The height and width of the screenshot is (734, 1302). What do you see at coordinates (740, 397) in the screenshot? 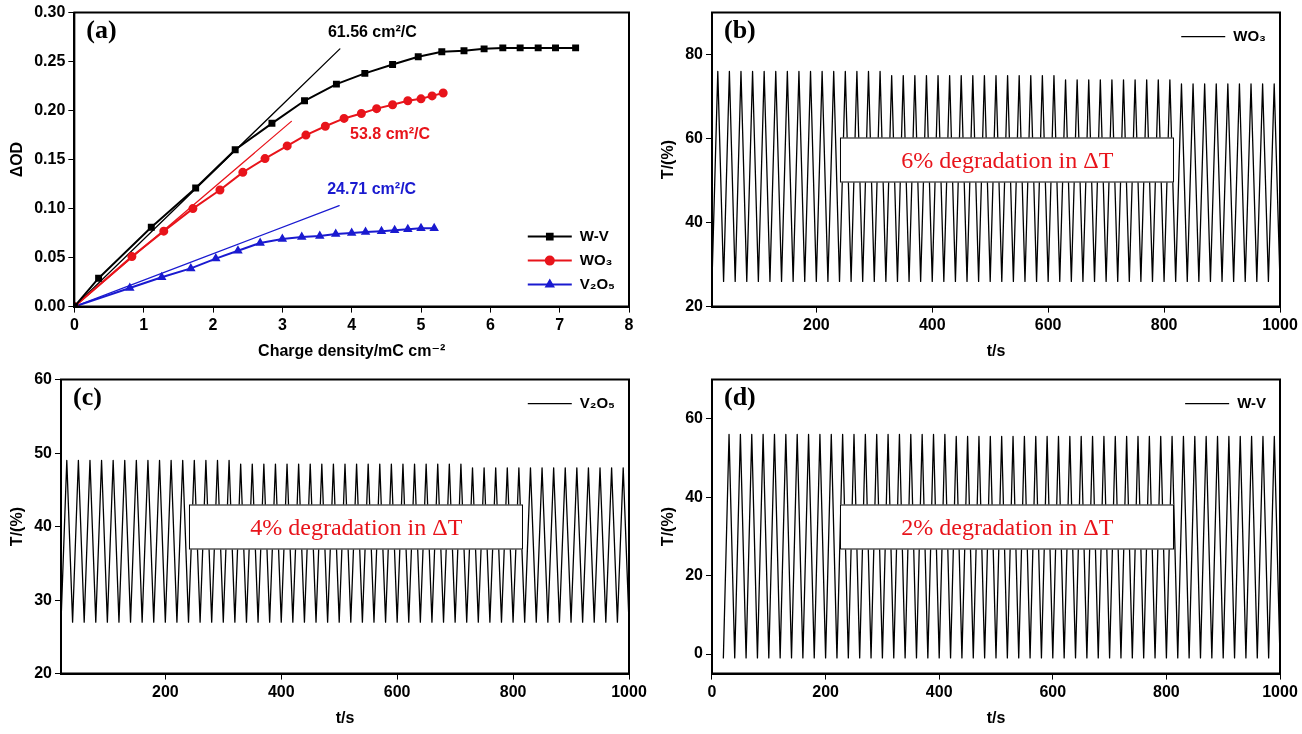
I see `annotation: (d)` at bounding box center [740, 397].